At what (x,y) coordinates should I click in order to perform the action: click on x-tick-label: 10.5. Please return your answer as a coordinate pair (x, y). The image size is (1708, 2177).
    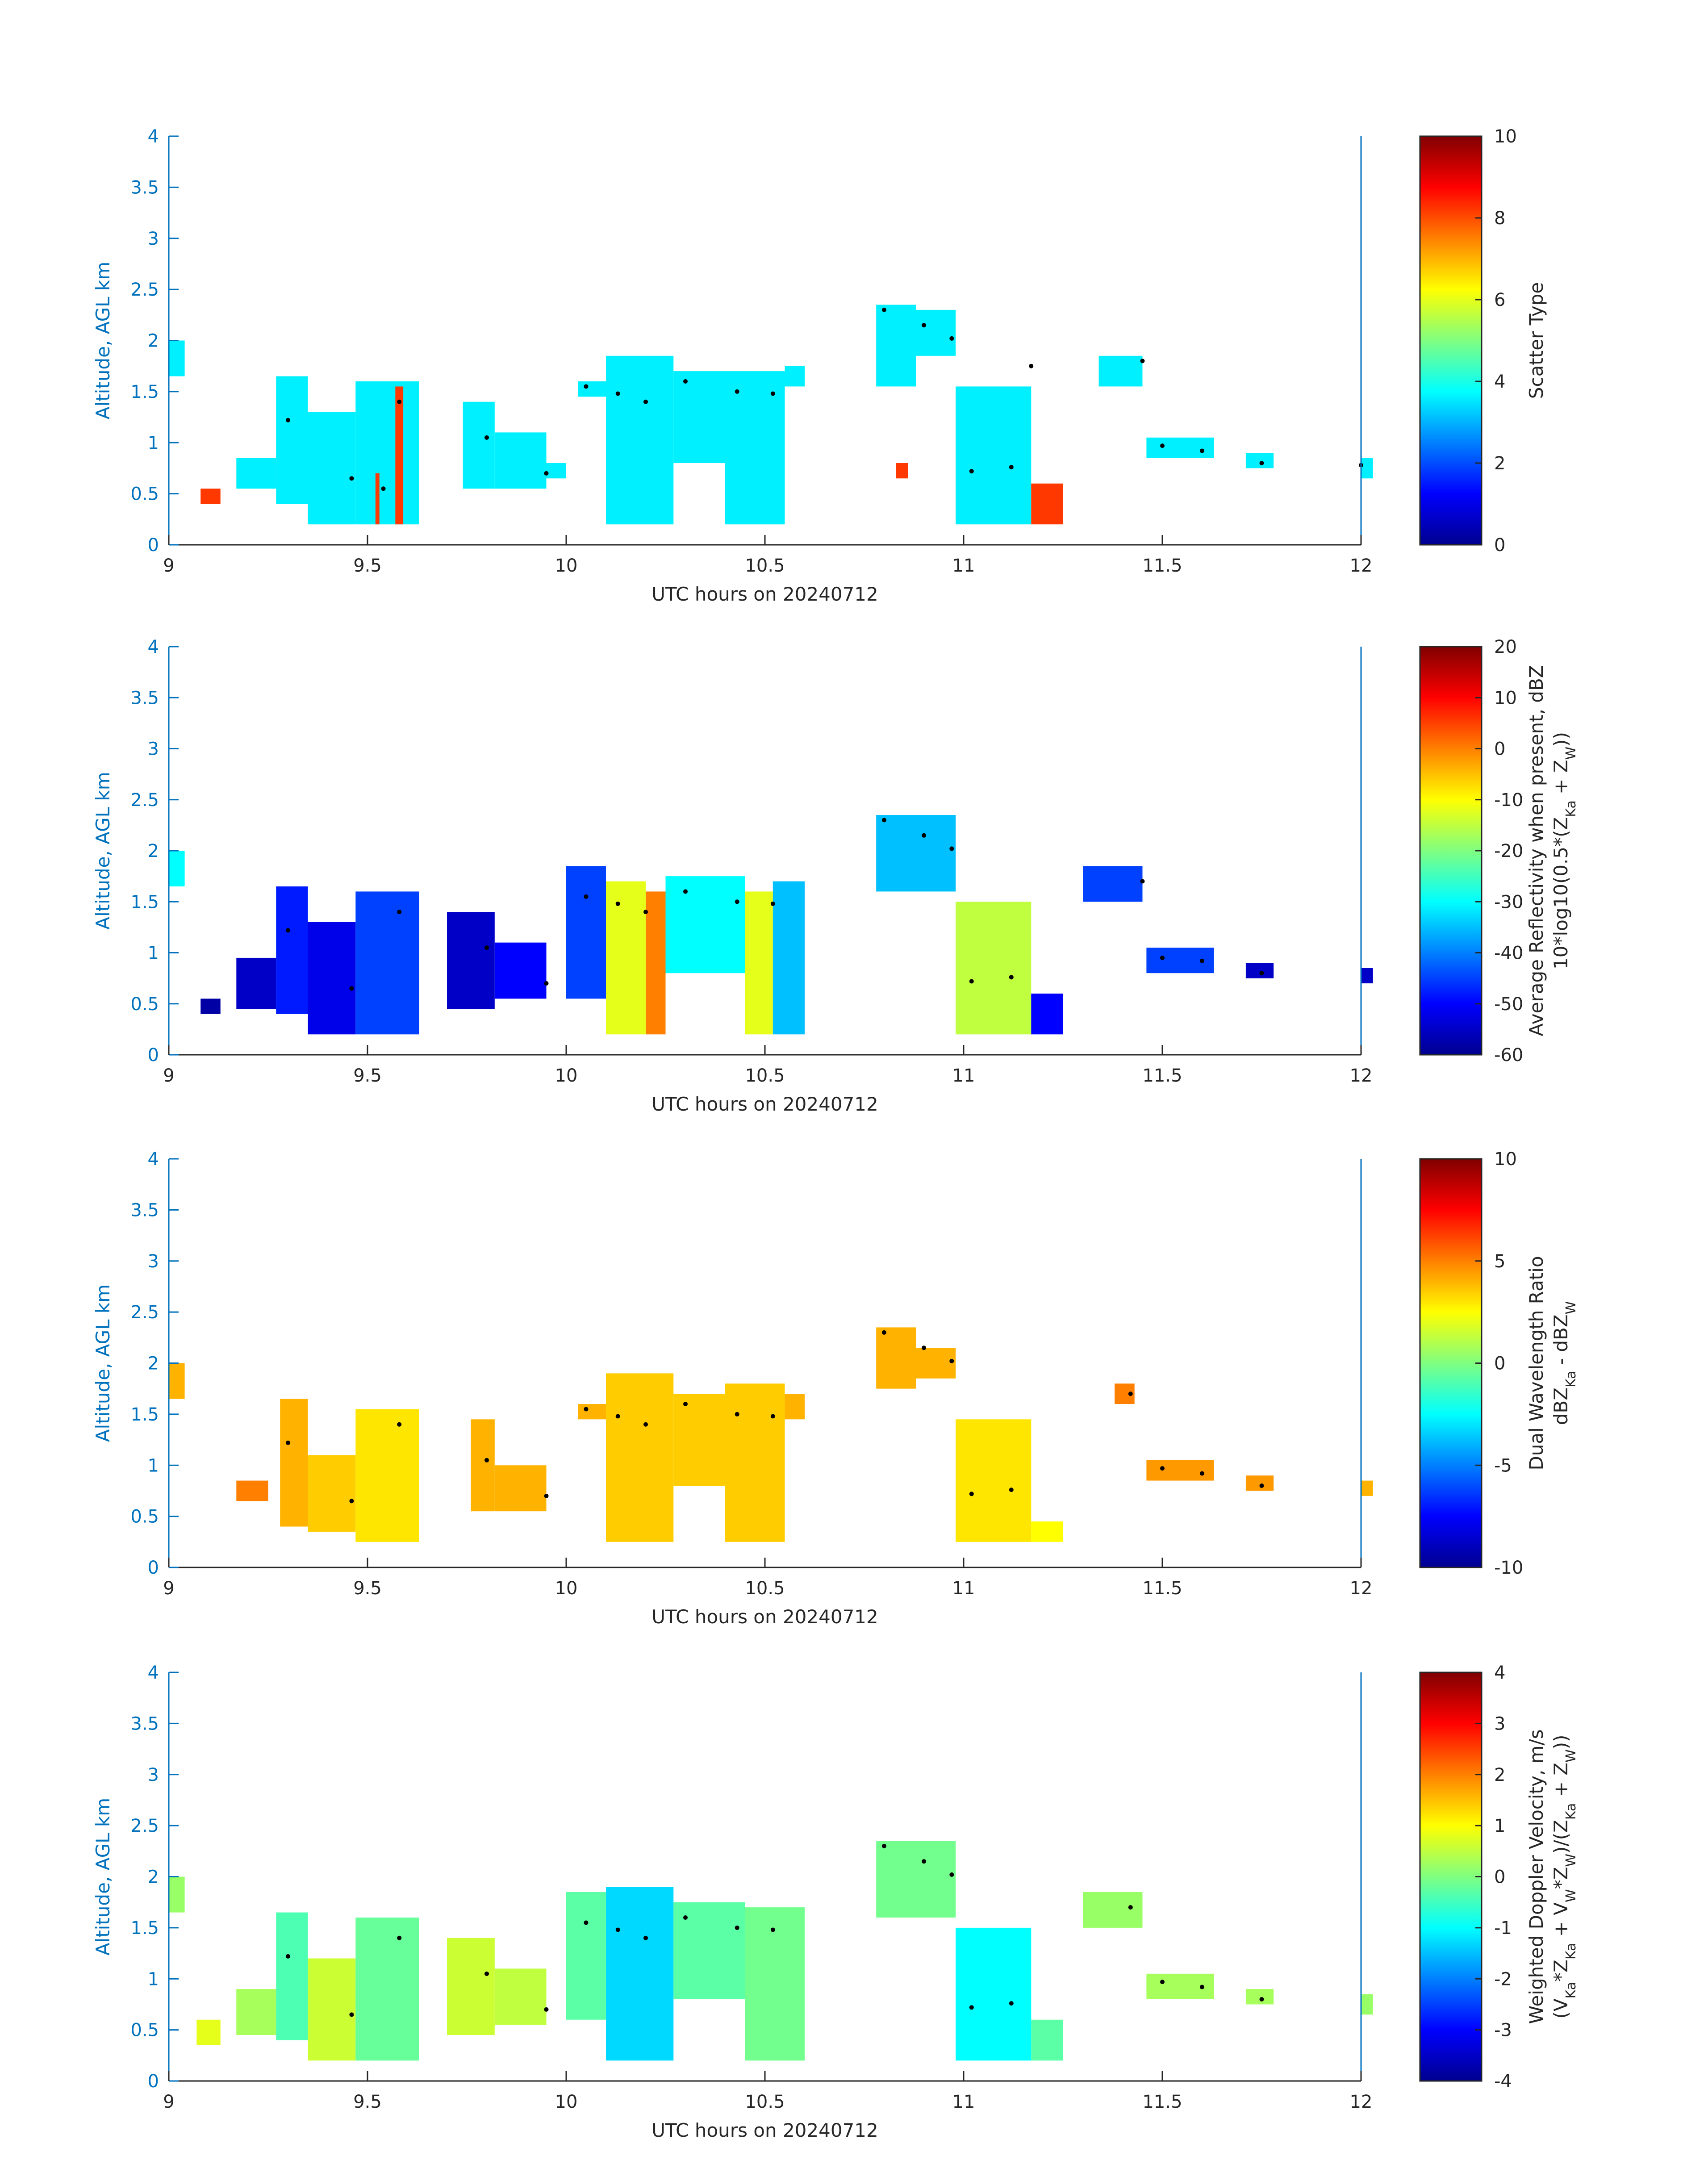
    Looking at the image, I should click on (765, 1076).